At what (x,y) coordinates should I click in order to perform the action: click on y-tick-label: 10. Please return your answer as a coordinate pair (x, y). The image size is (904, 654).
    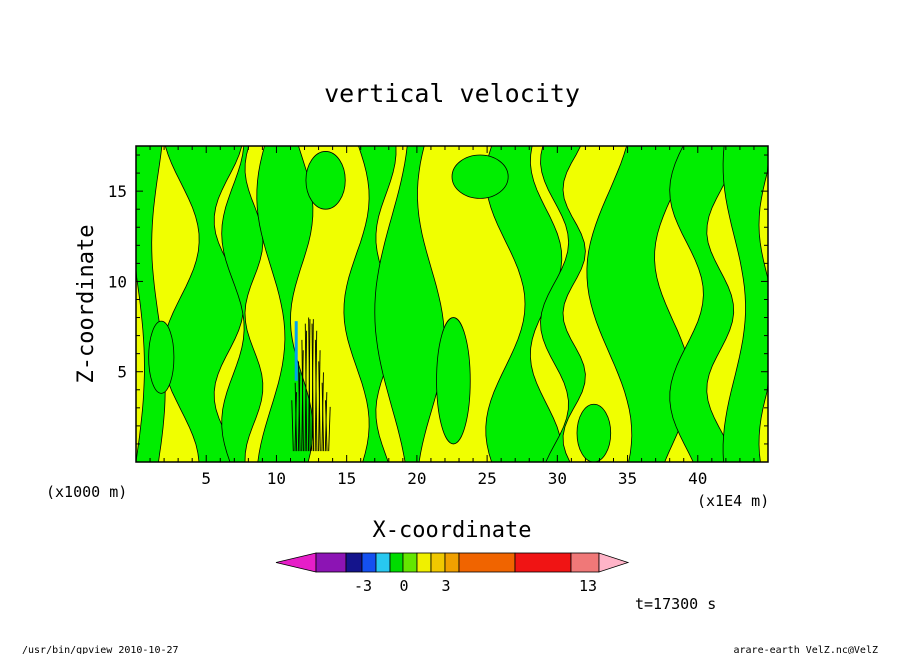
    Looking at the image, I should click on (117, 281).